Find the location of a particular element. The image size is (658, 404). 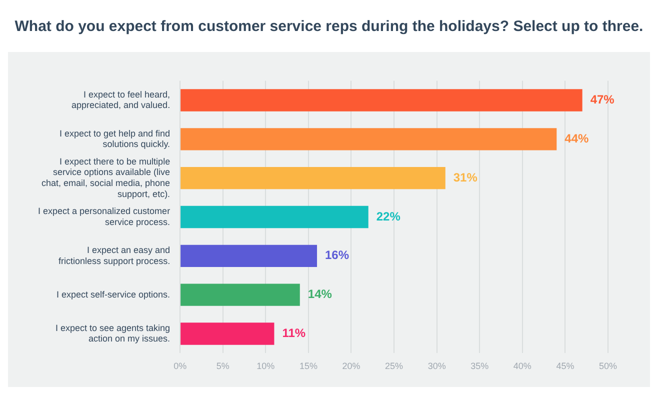

x-tick-label: 35% is located at coordinates (479, 366).